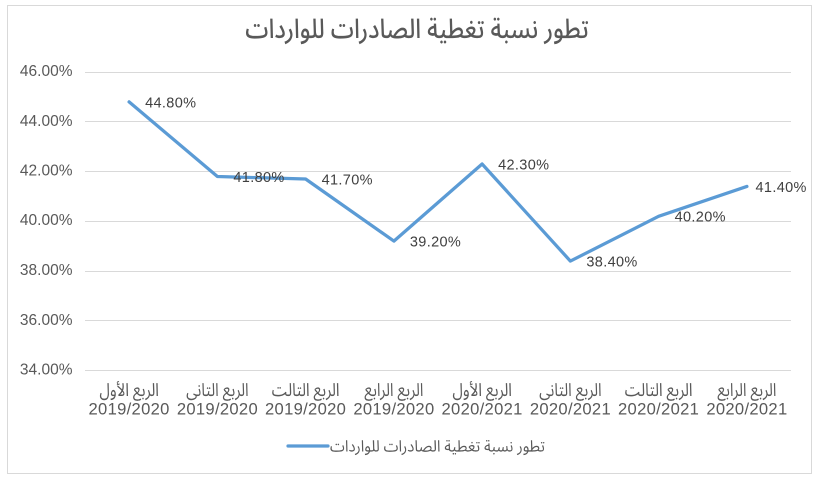 Image resolution: width=817 pixels, height=481 pixels. Describe the element at coordinates (435, 243) in the screenshot. I see `svg-text: 39.20%` at that location.